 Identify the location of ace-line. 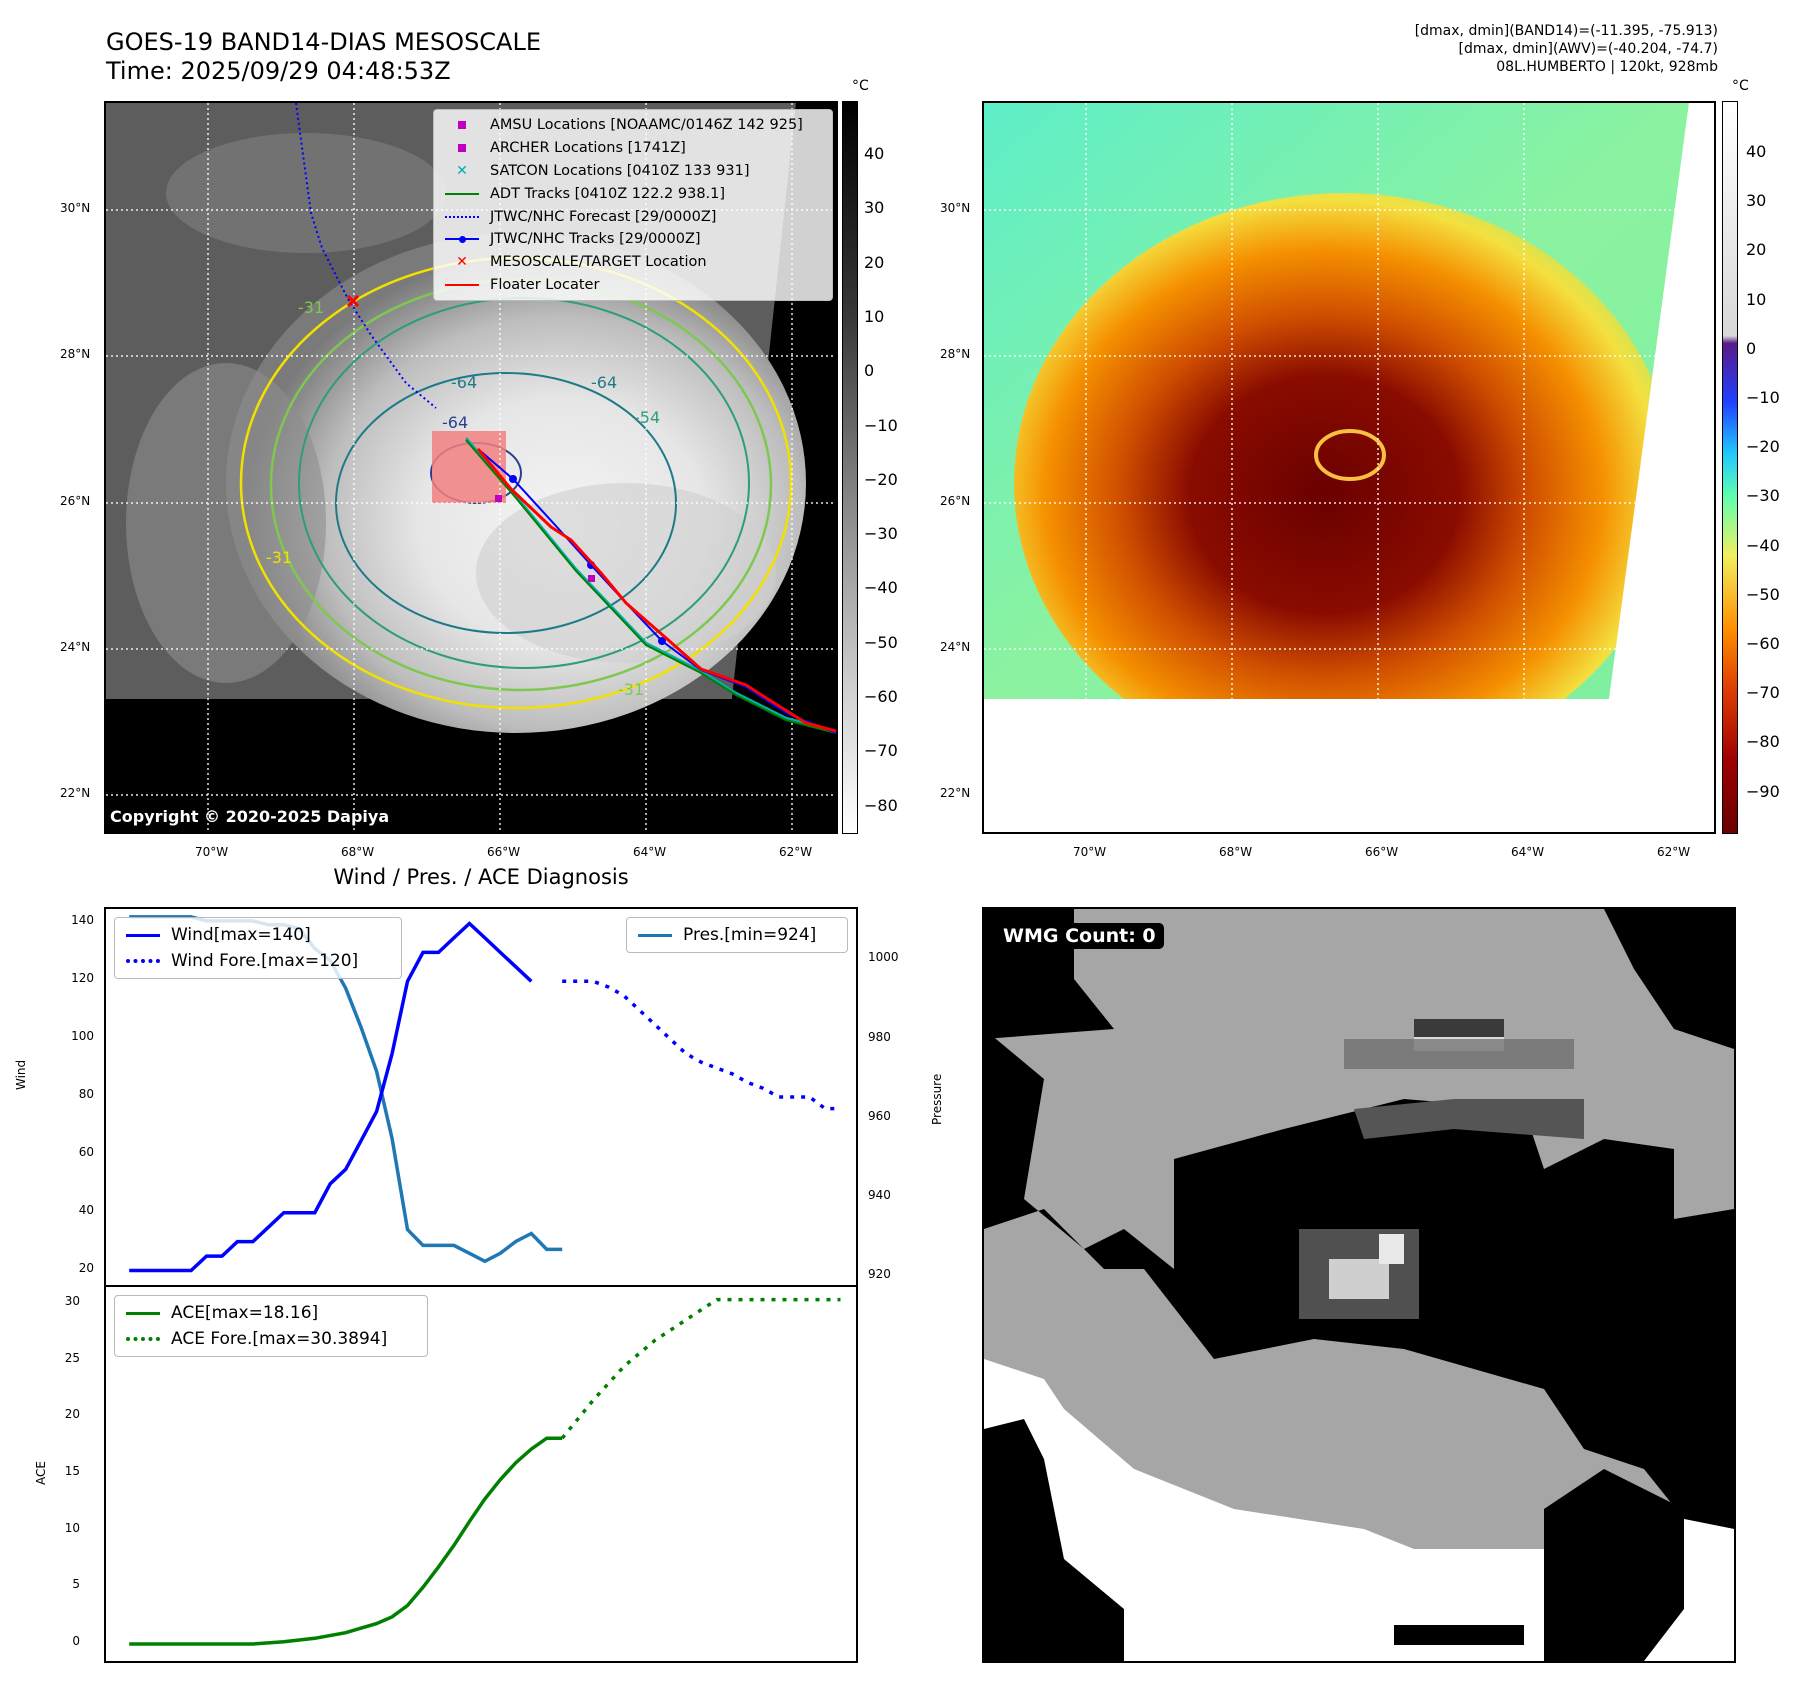
(346, 1541).